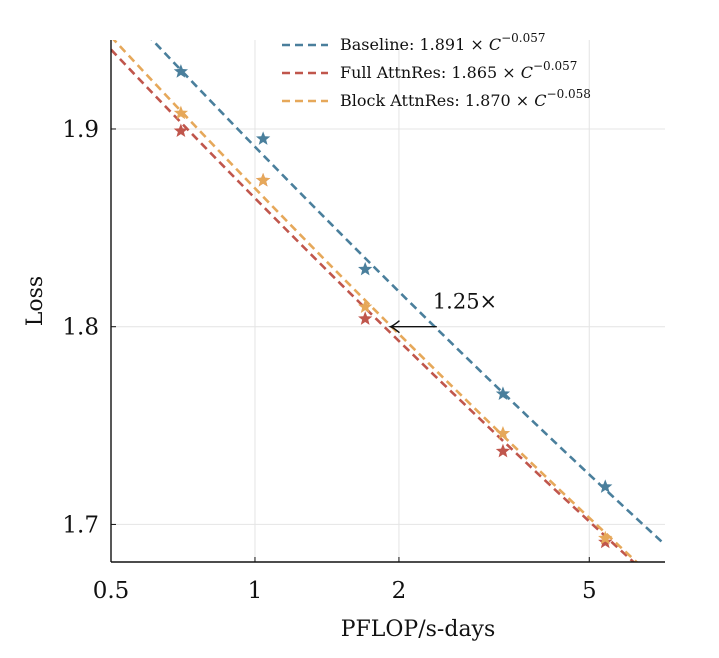 This screenshot has height=658, width=719. I want to click on annotation: 1.25×, so click(442, 312).